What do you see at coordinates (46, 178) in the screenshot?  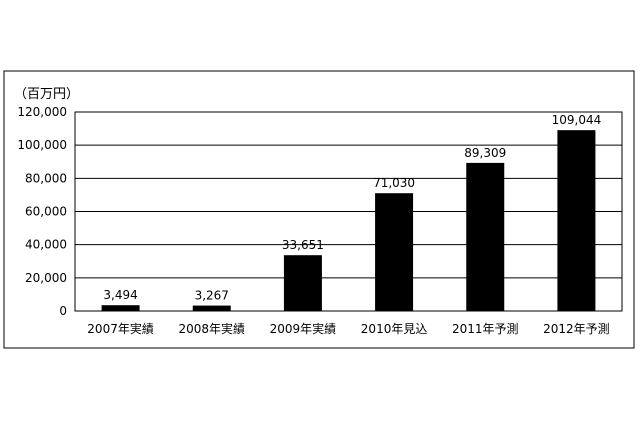 I see `y-tick-label: 80,000` at bounding box center [46, 178].